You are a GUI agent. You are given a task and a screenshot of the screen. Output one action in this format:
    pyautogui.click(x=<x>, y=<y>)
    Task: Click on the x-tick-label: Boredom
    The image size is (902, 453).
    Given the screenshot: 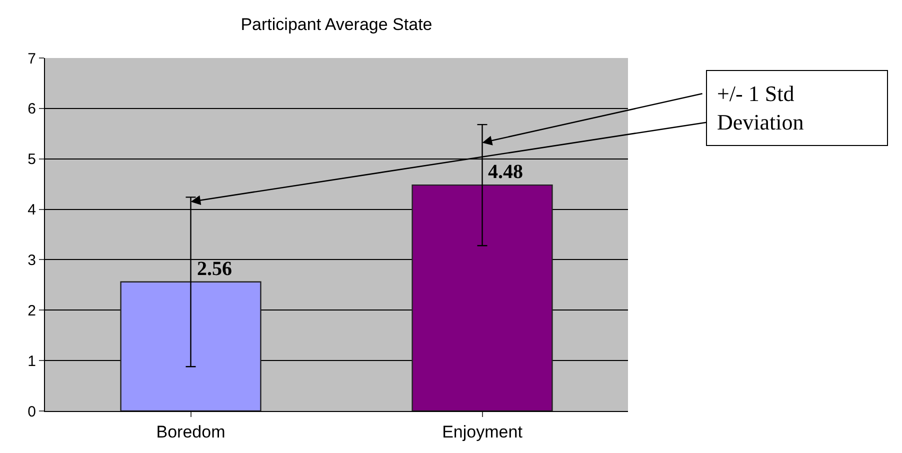 What is the action you would take?
    pyautogui.click(x=191, y=432)
    